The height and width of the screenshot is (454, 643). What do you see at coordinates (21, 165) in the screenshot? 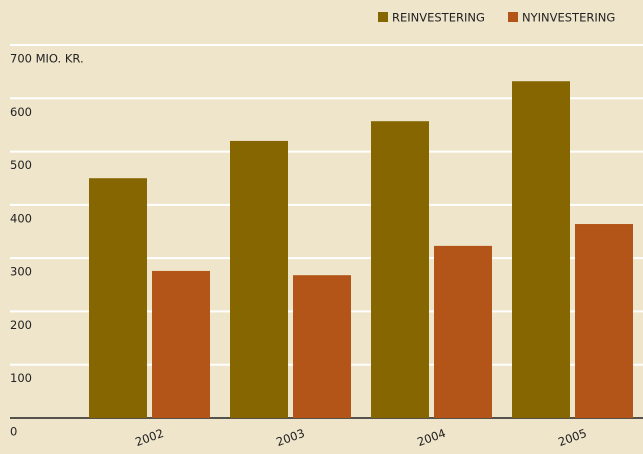
I see `y-tick-label: 500` at bounding box center [21, 165].